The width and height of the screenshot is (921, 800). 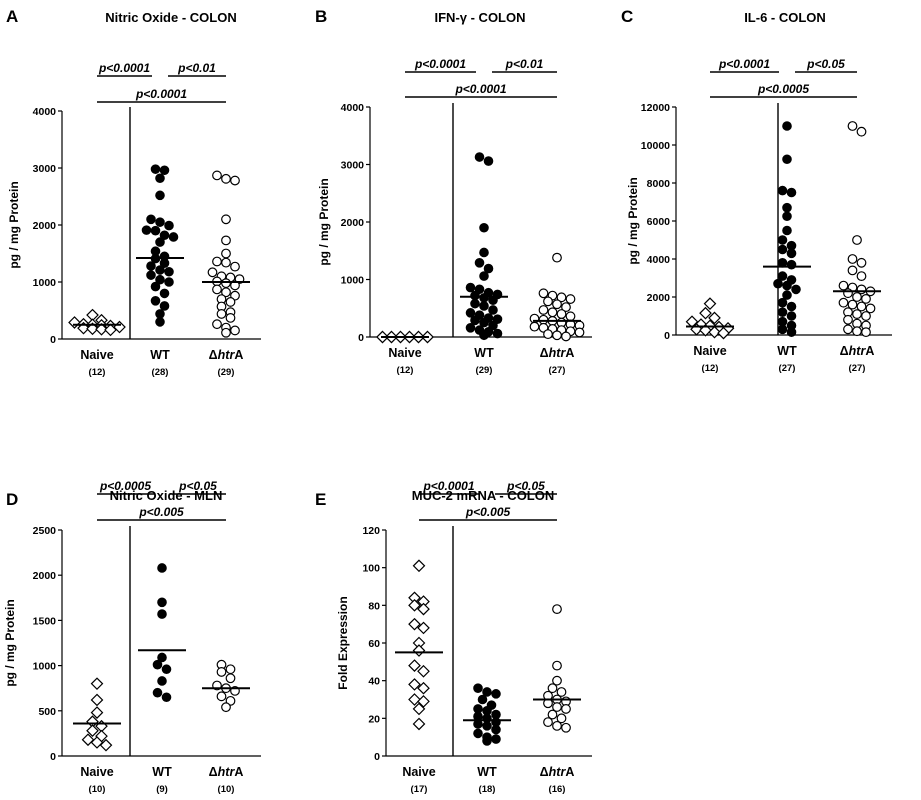 I want to click on y-tick-label: 40, so click(x=374, y=682).